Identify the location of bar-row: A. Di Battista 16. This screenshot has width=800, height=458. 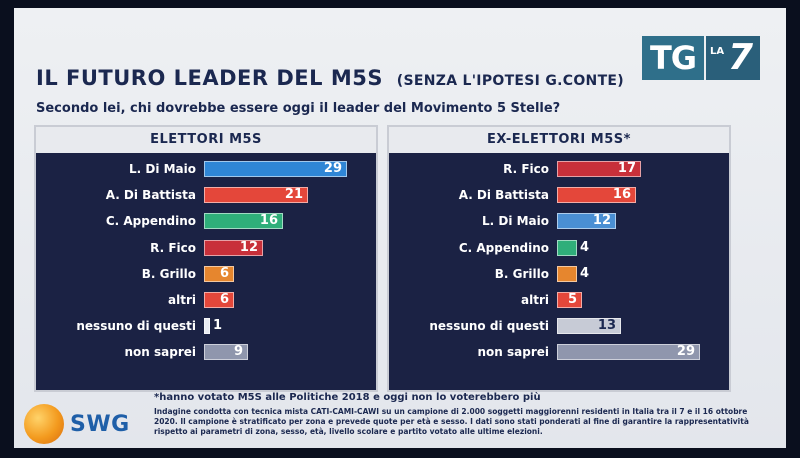
(559, 195).